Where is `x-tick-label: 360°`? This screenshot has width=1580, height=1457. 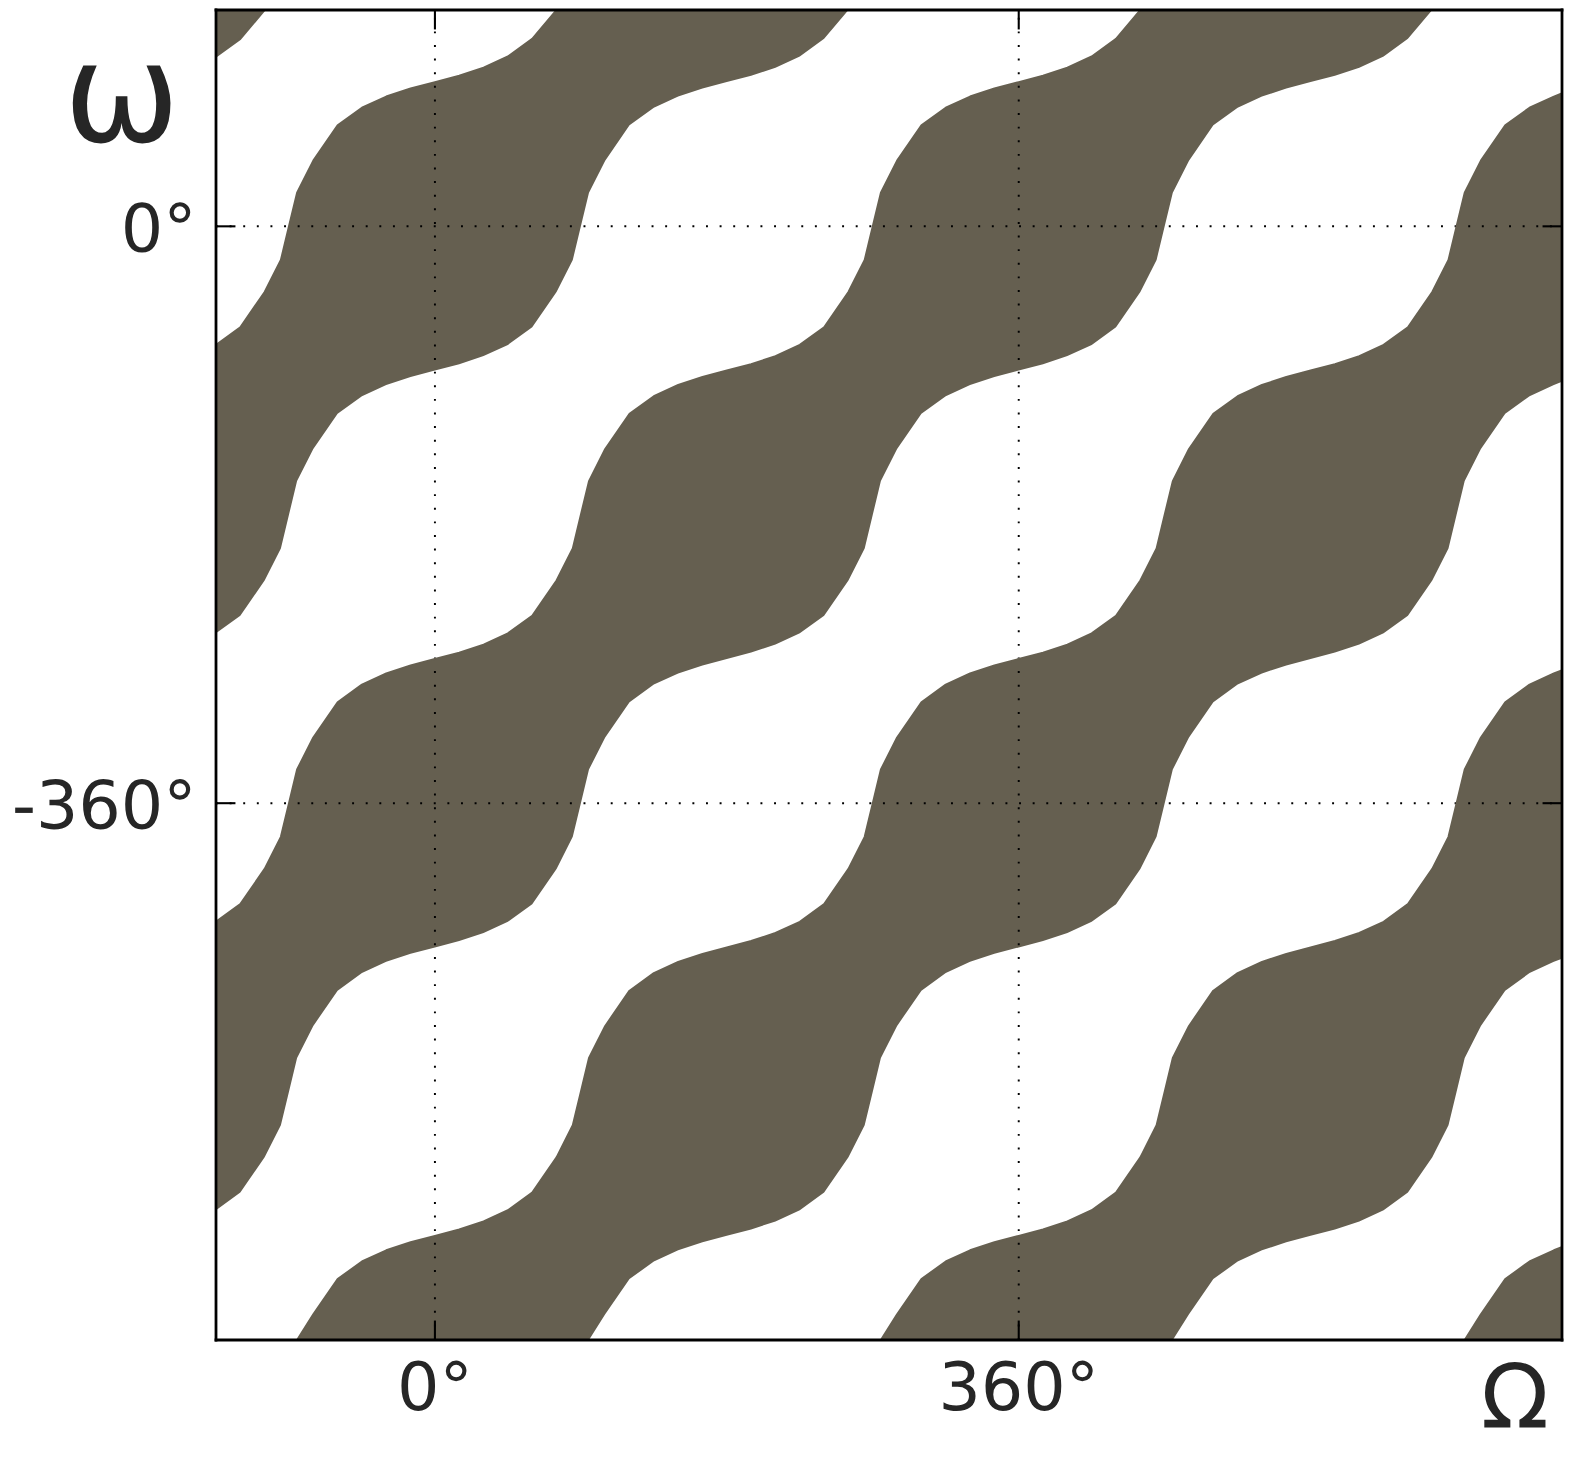
x-tick-label: 360° is located at coordinates (1018, 1386).